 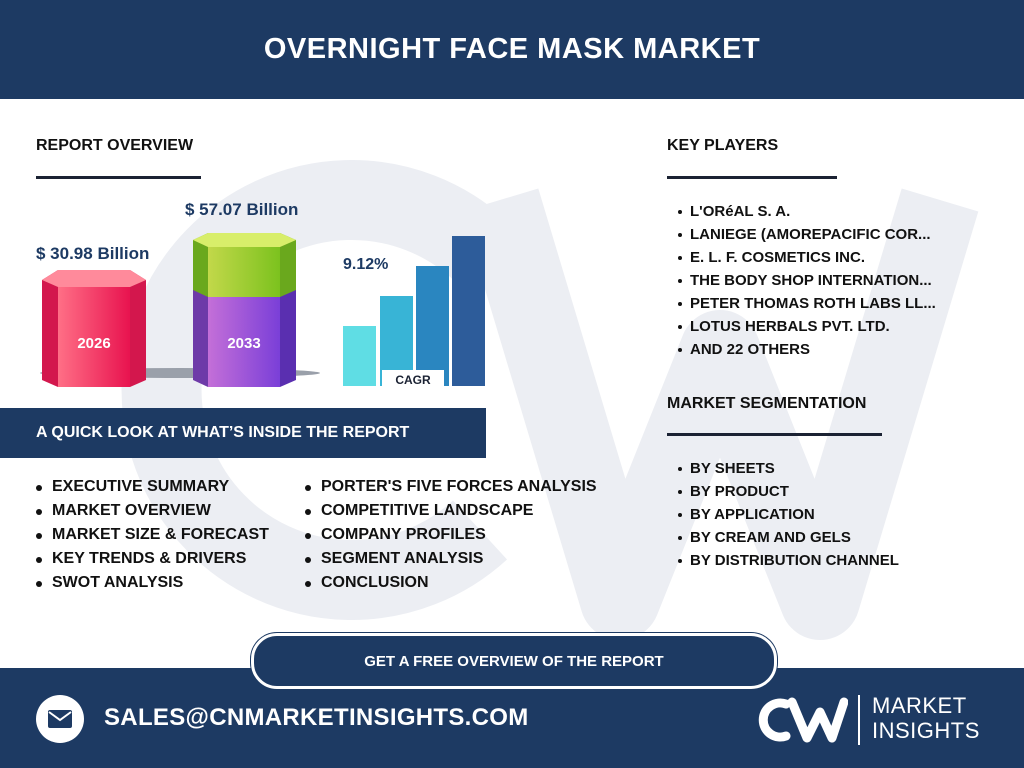 I want to click on logo-line-market: MARKET, so click(x=919, y=705).